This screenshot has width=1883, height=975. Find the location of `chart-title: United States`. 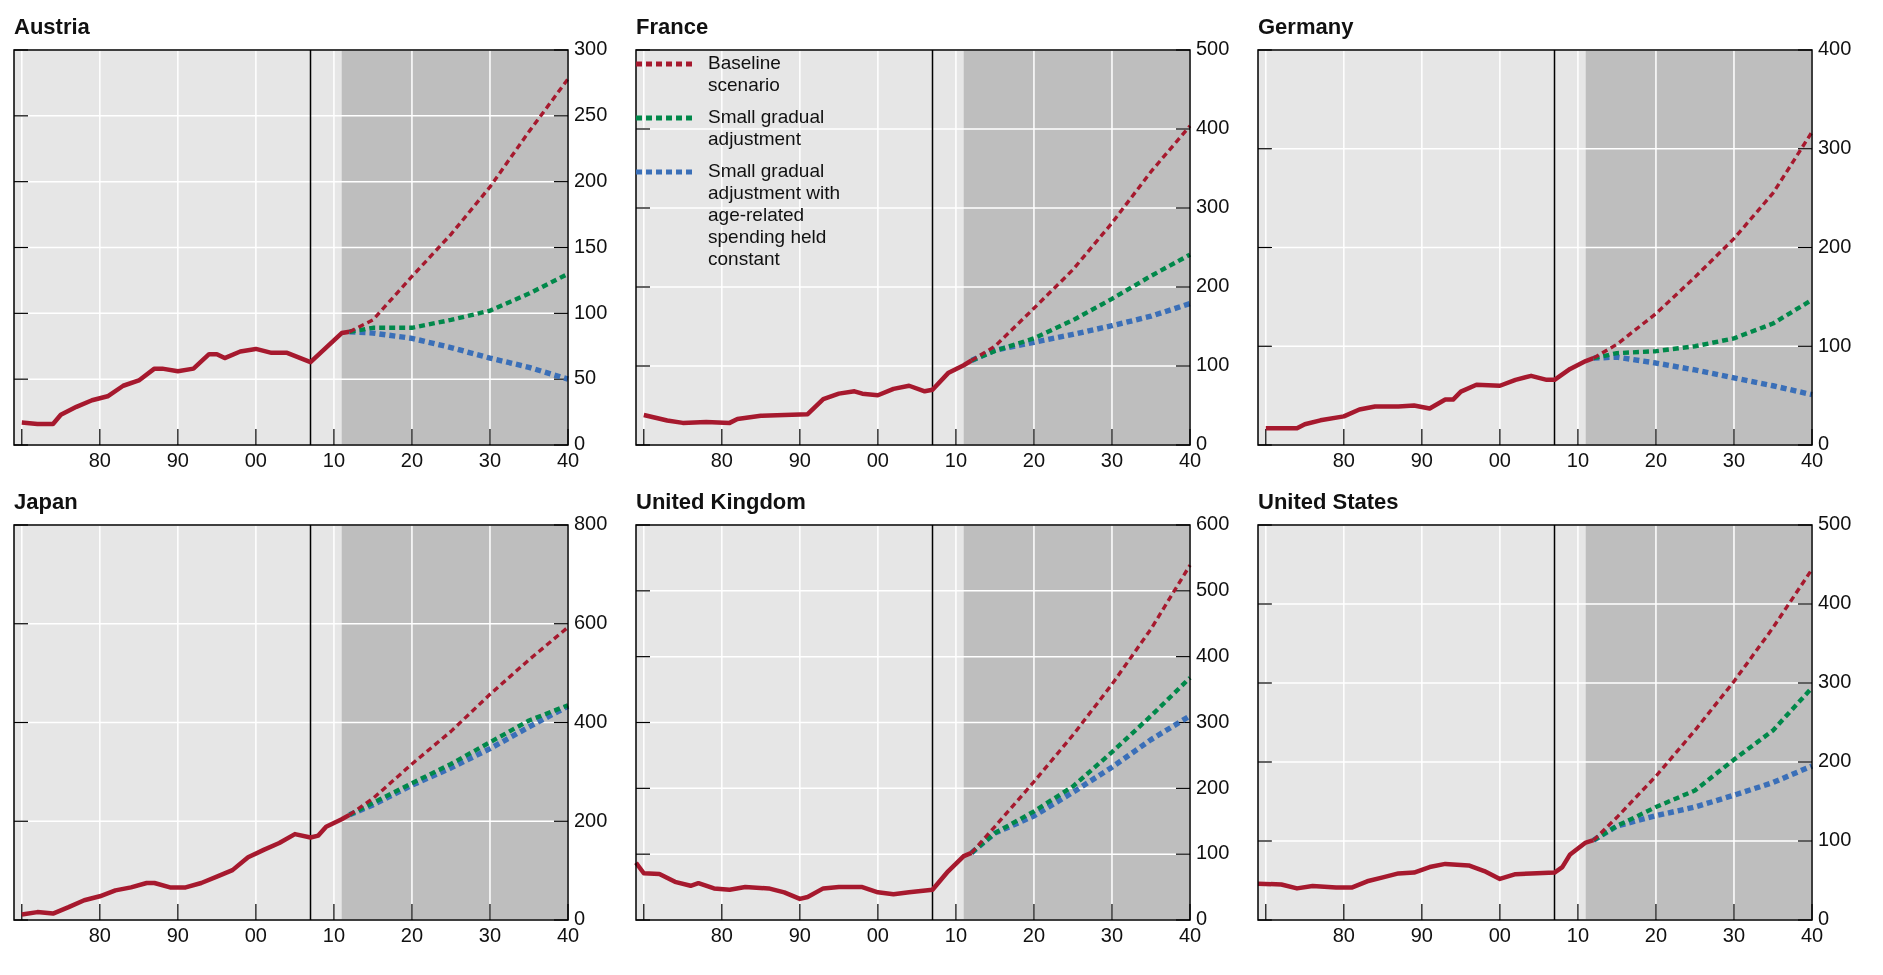

chart-title: United States is located at coordinates (1328, 501).